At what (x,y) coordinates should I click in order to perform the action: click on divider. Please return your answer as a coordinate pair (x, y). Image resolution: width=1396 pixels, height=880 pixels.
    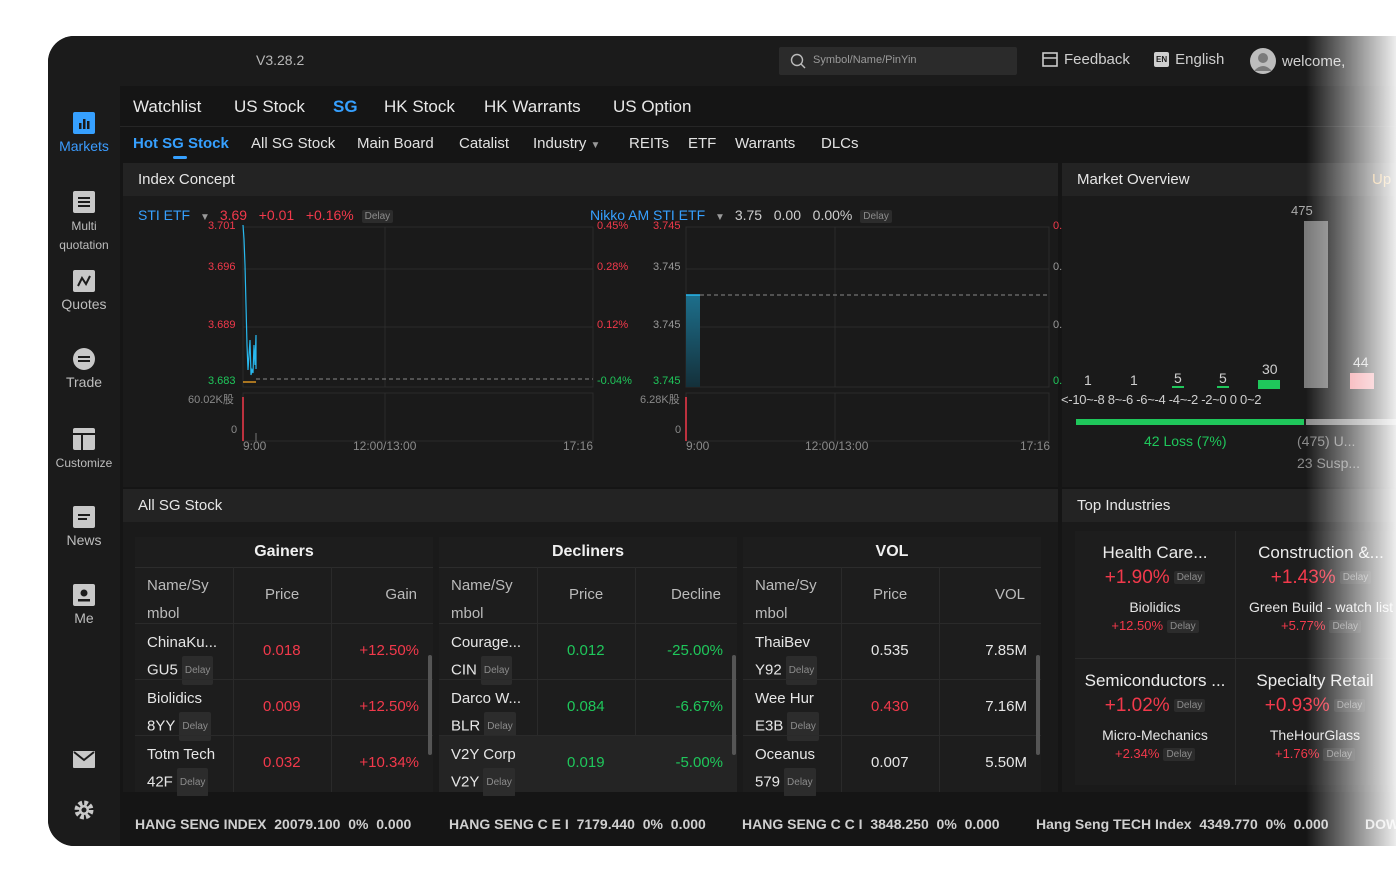
    Looking at the image, I should click on (1235, 658).